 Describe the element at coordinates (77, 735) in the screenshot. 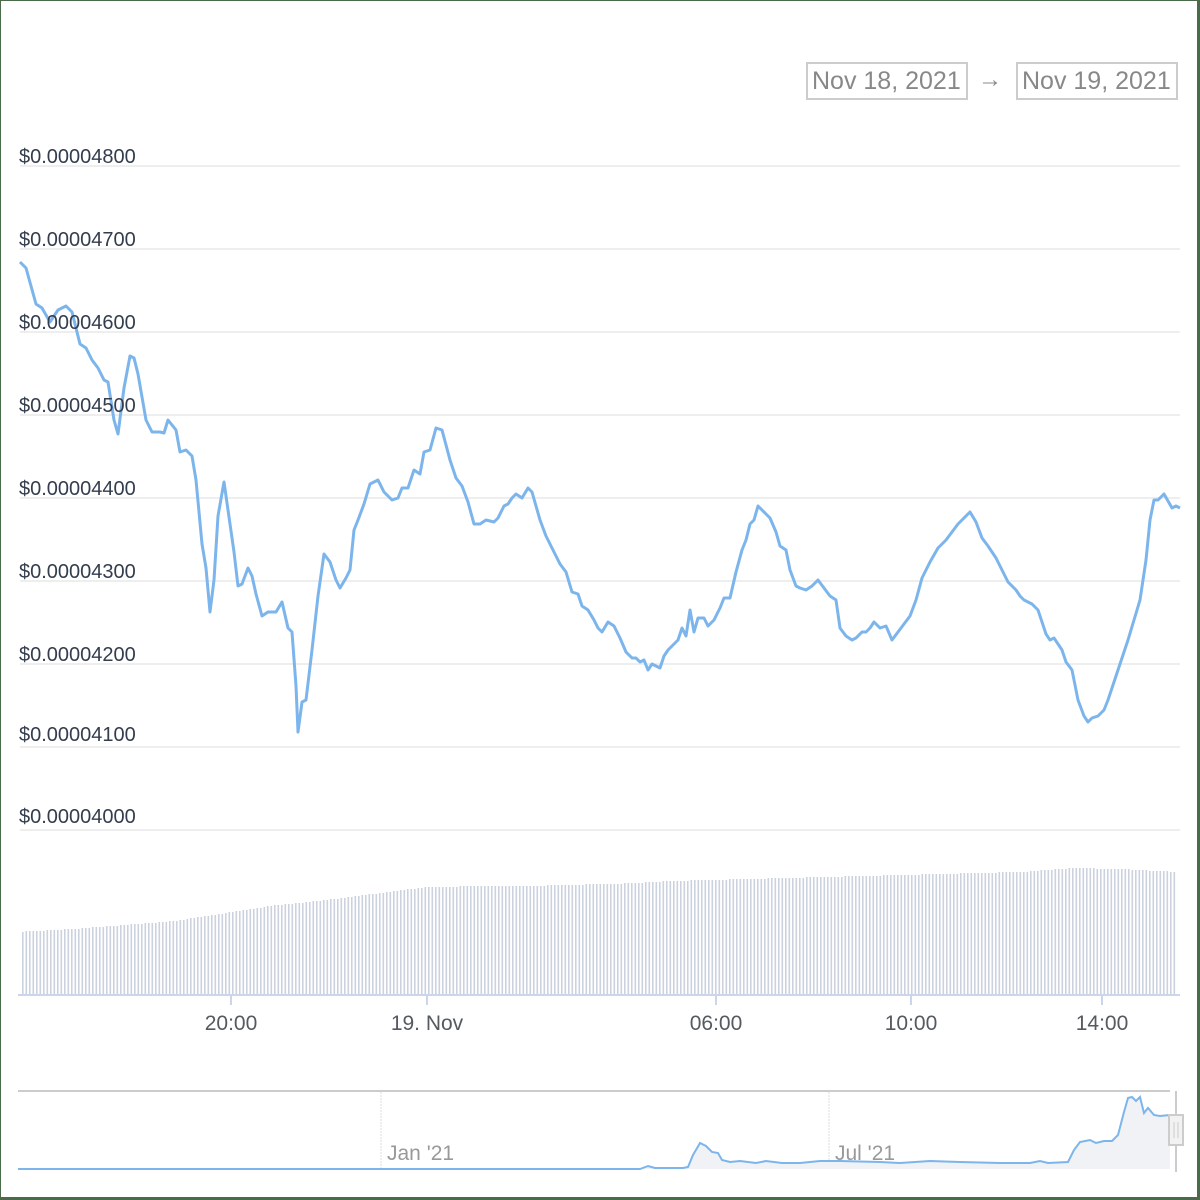

I see `y-axis-label: $0.00004100` at that location.